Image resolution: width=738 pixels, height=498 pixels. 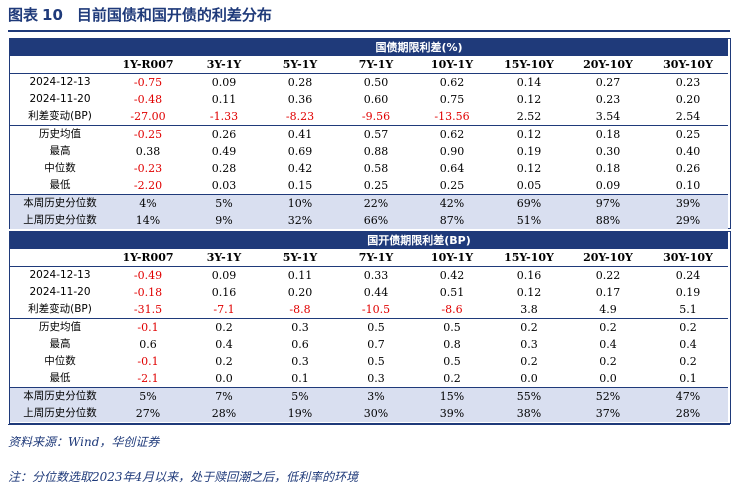 I want to click on table-row: 本周历史分位数 4% 5% 10% 22% 42% 69% 97% 39%, so click(x=369, y=203).